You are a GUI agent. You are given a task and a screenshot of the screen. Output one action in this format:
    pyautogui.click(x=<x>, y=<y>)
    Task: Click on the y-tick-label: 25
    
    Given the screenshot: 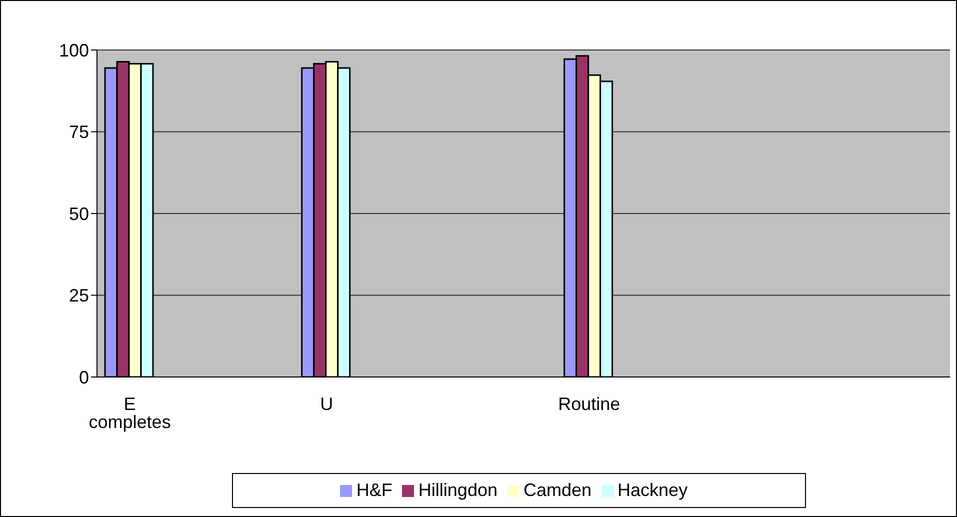 What is the action you would take?
    pyautogui.click(x=78, y=296)
    